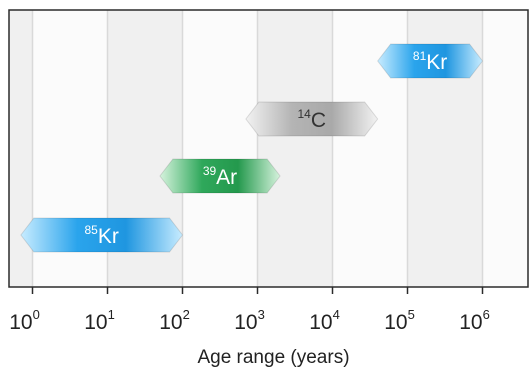 Image resolution: width=530 pixels, height=371 pixels. I want to click on x-tick-label: 10¹, so click(99, 320).